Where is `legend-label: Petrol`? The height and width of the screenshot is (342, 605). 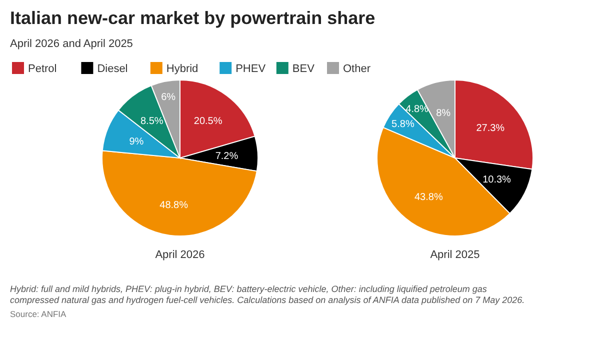 legend-label: Petrol is located at coordinates (42, 69).